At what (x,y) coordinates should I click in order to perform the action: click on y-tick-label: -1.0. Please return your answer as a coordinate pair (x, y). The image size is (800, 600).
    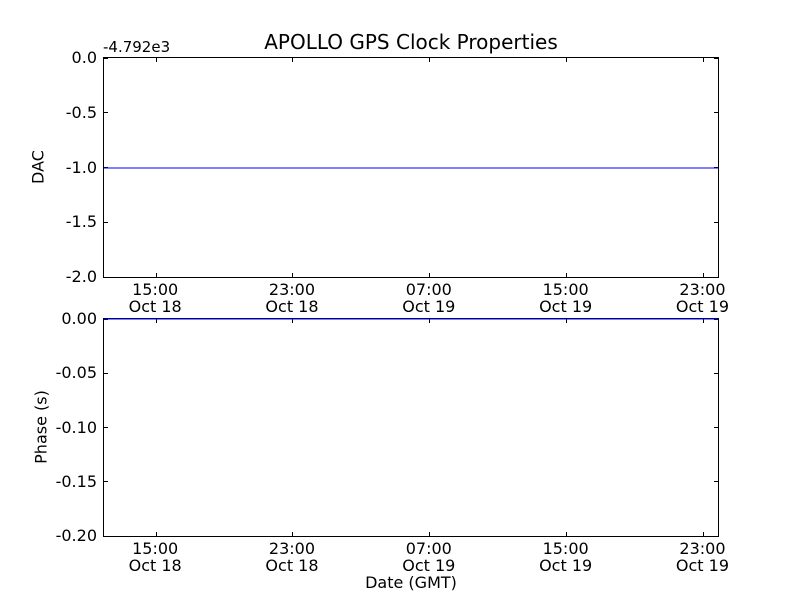
    Looking at the image, I should click on (81, 167).